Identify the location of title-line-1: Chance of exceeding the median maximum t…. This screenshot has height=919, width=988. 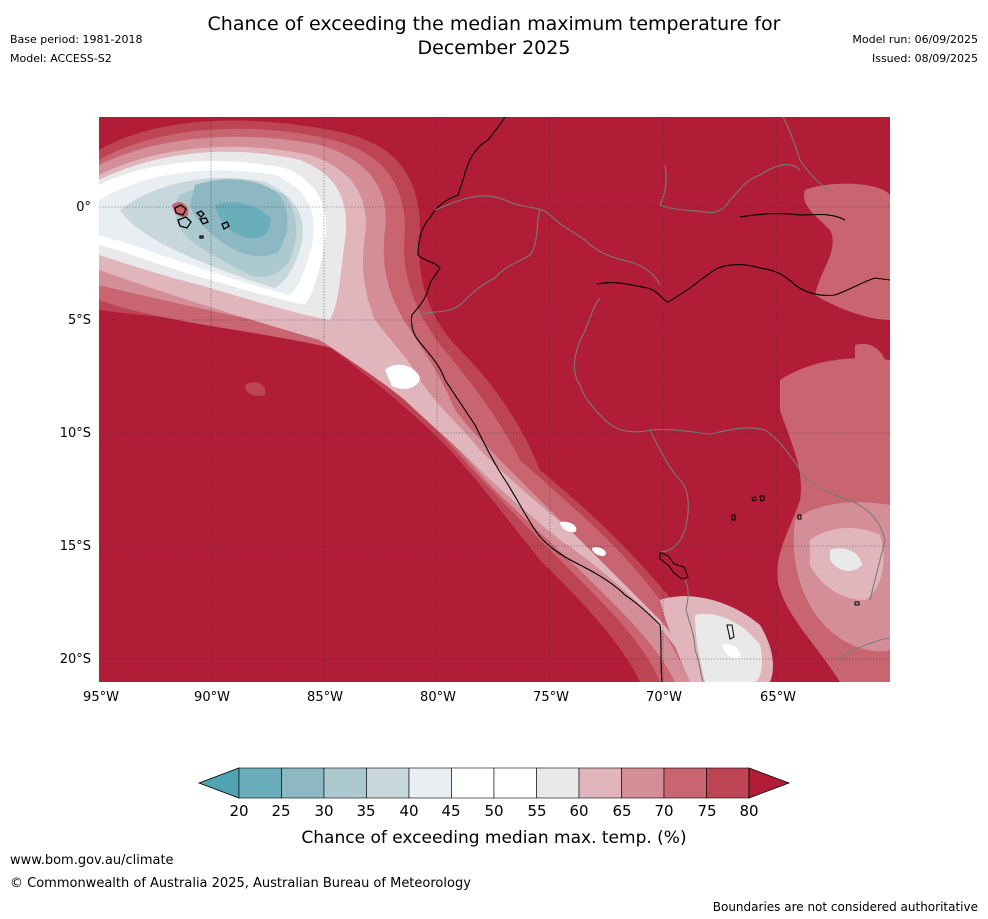
(494, 24).